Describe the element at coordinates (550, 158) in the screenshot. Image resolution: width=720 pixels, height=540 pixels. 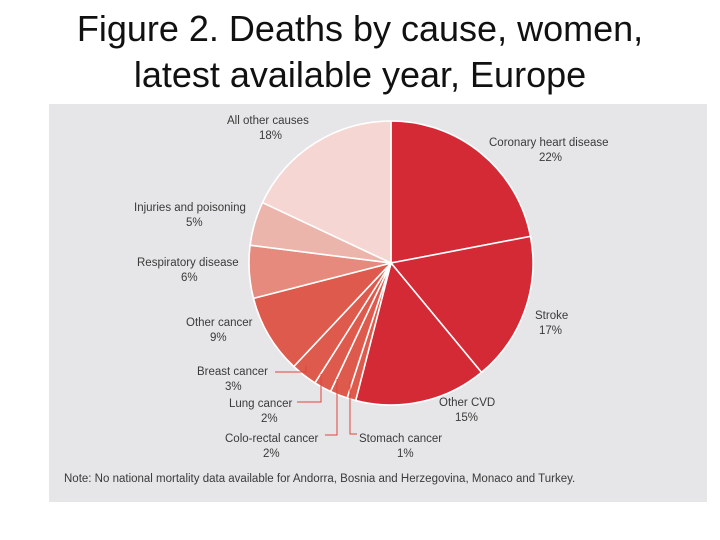
I see `slice-value-coronary-heart-disease: 22%` at that location.